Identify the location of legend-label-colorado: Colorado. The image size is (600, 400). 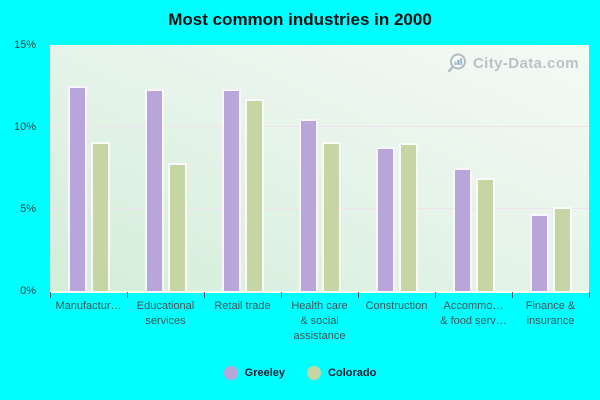
(352, 373).